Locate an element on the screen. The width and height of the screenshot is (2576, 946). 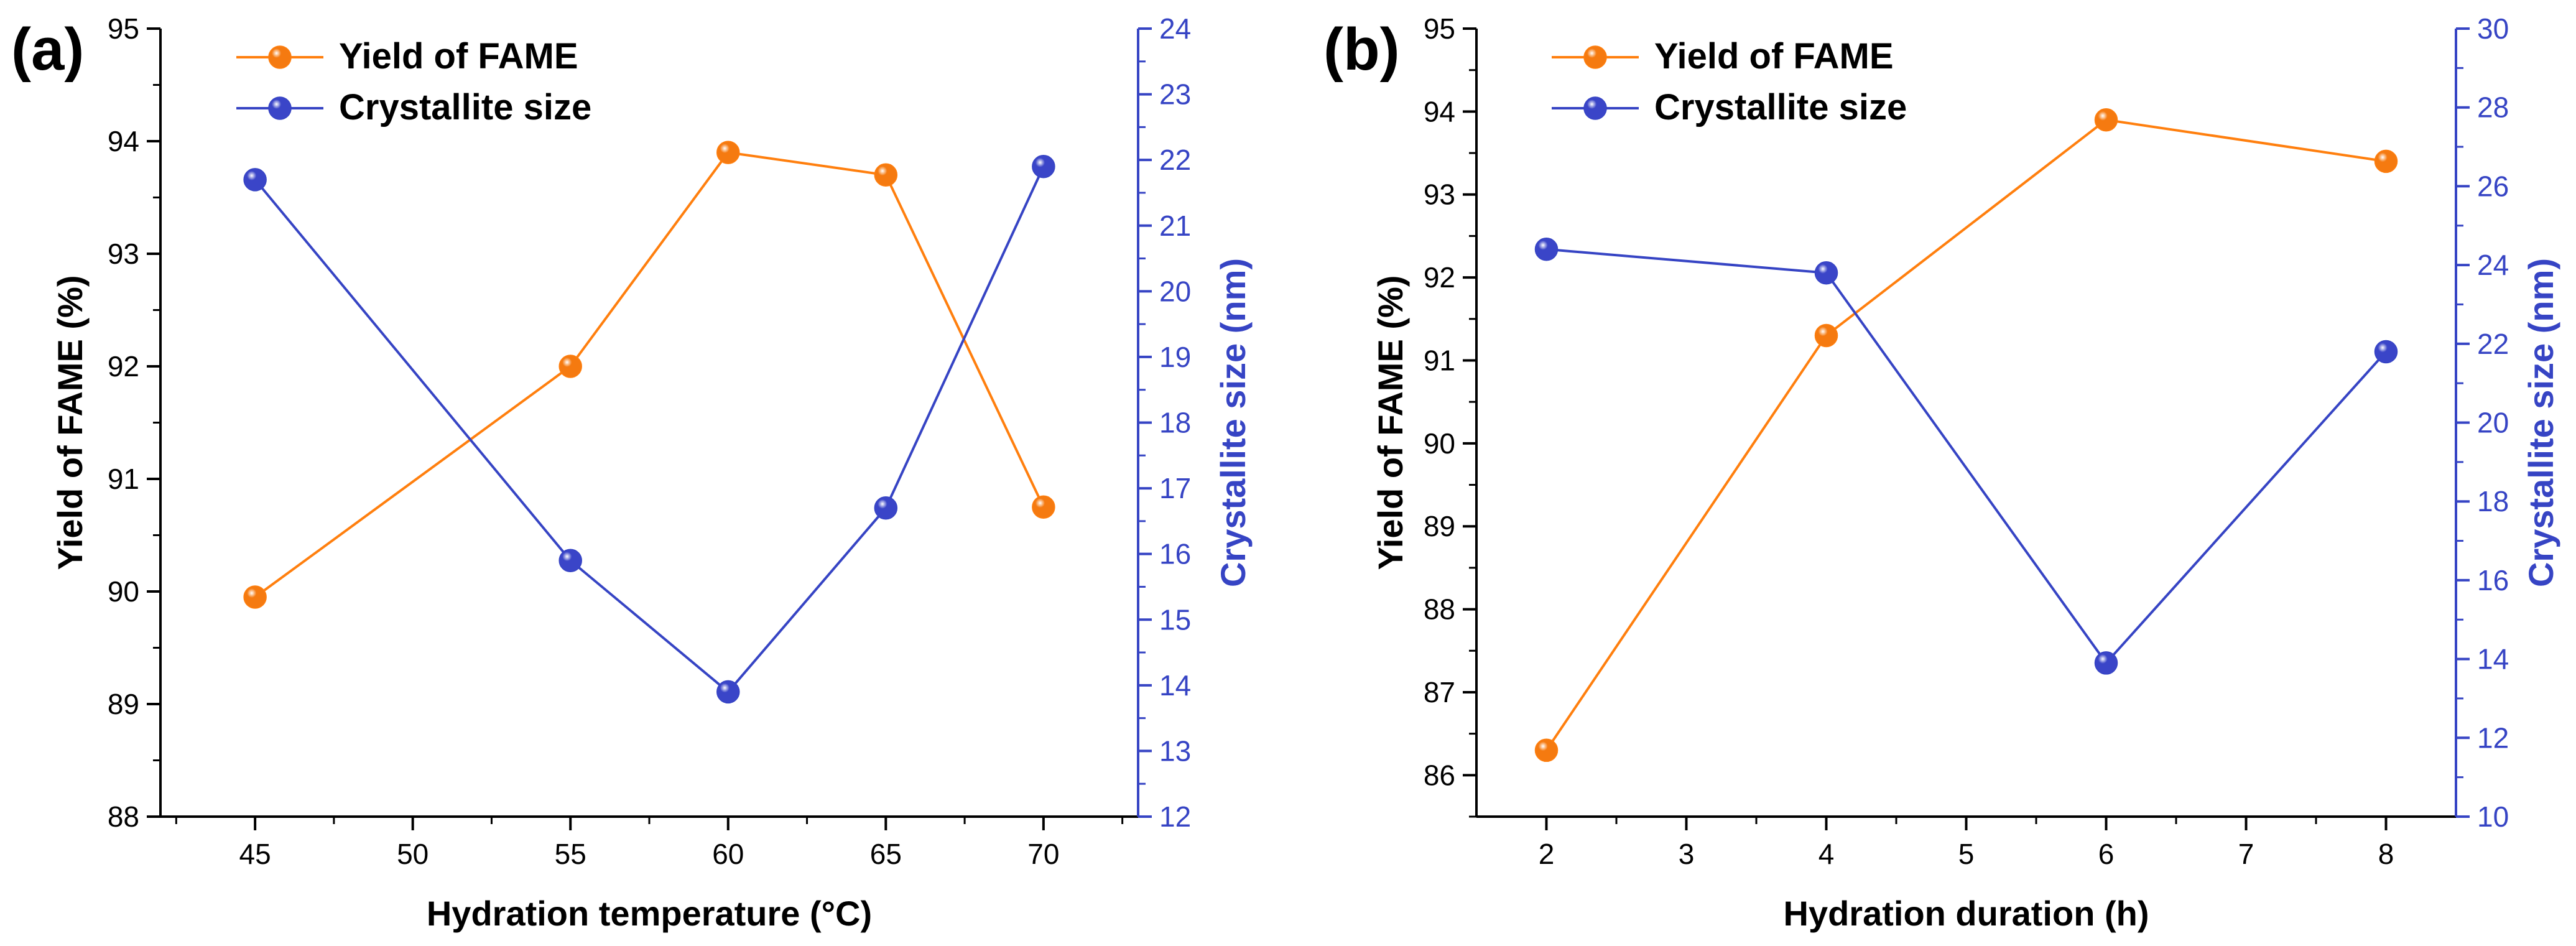
y-right-tick-label: 15 is located at coordinates (1175, 619).